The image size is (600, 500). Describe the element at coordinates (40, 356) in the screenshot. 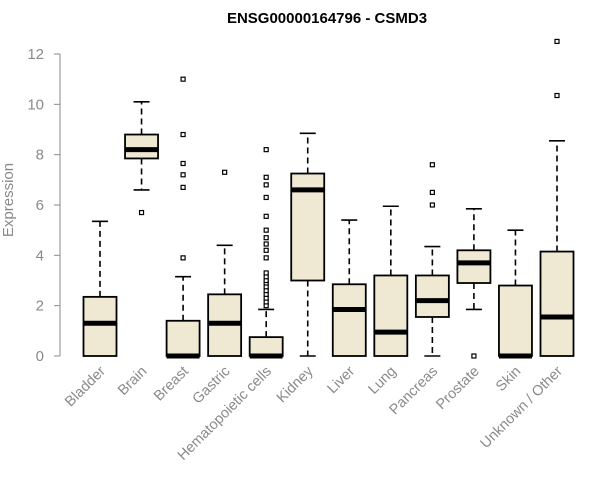

I see `y-tick-label: 0` at that location.